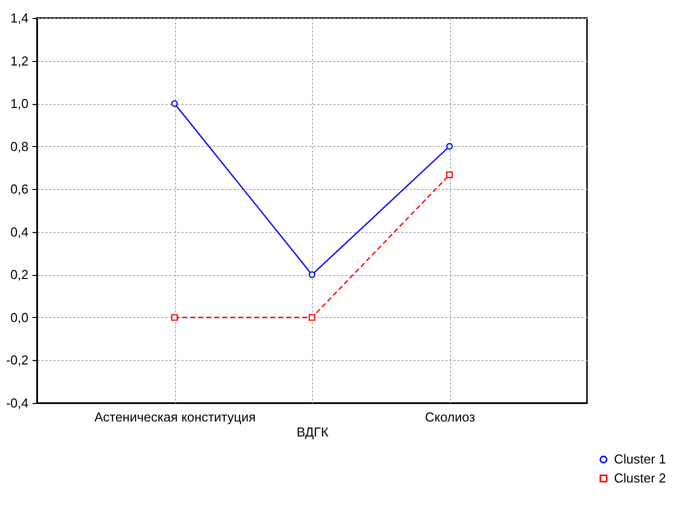 The image size is (698, 506). What do you see at coordinates (19, 60) in the screenshot?
I see `y-tick-label: 1,2` at bounding box center [19, 60].